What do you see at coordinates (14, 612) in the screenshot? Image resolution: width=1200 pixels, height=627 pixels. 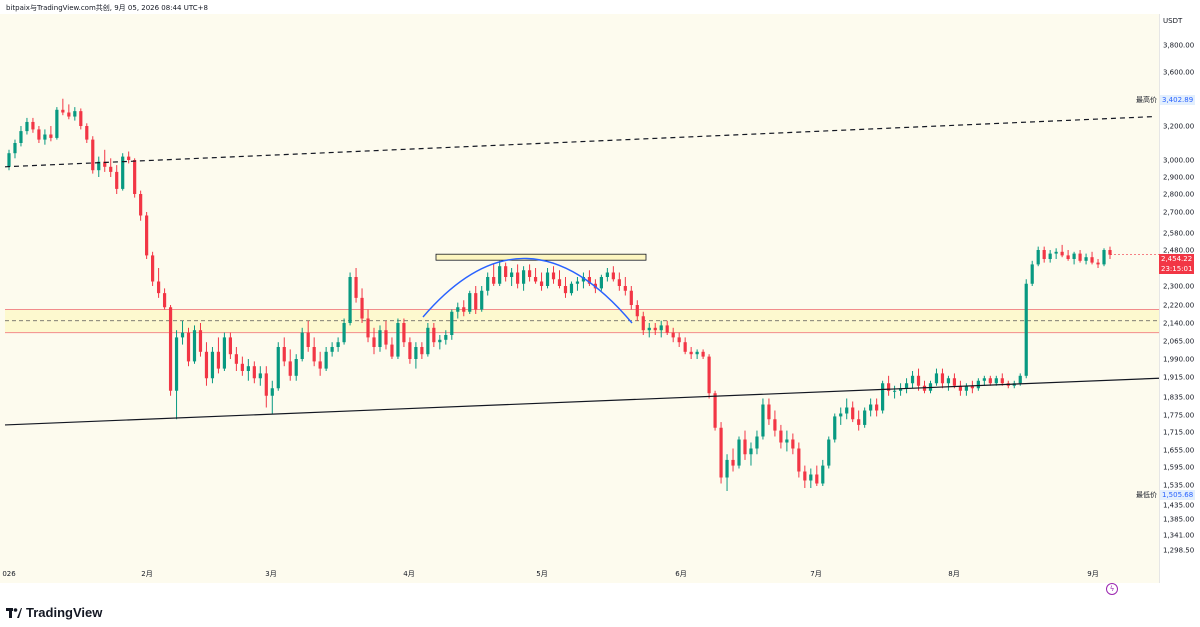 I see `tradingview-logo-icon` at bounding box center [14, 612].